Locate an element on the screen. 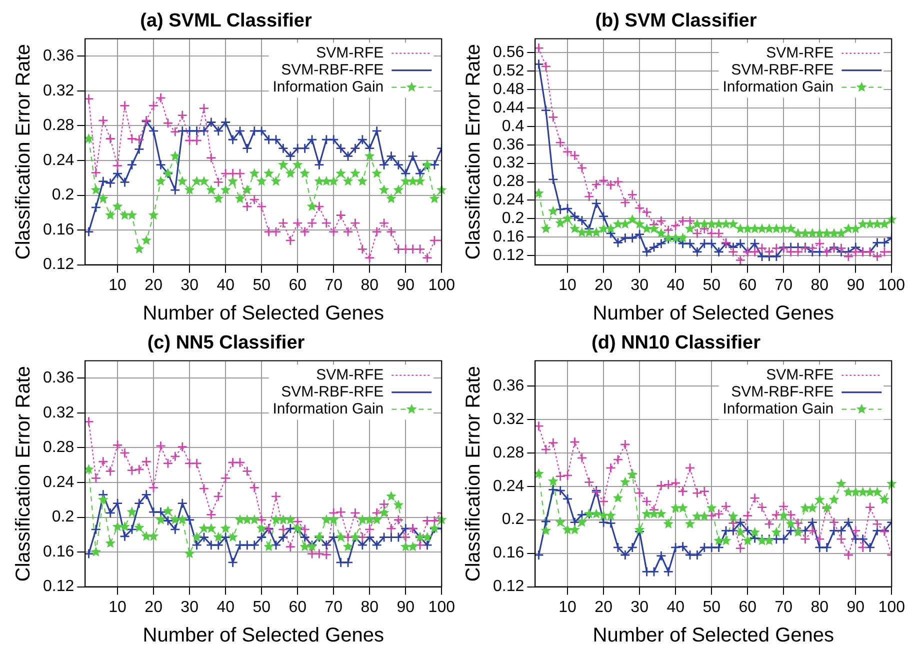 The image size is (916, 659). y-tick-label: 0.44 is located at coordinates (508, 107).